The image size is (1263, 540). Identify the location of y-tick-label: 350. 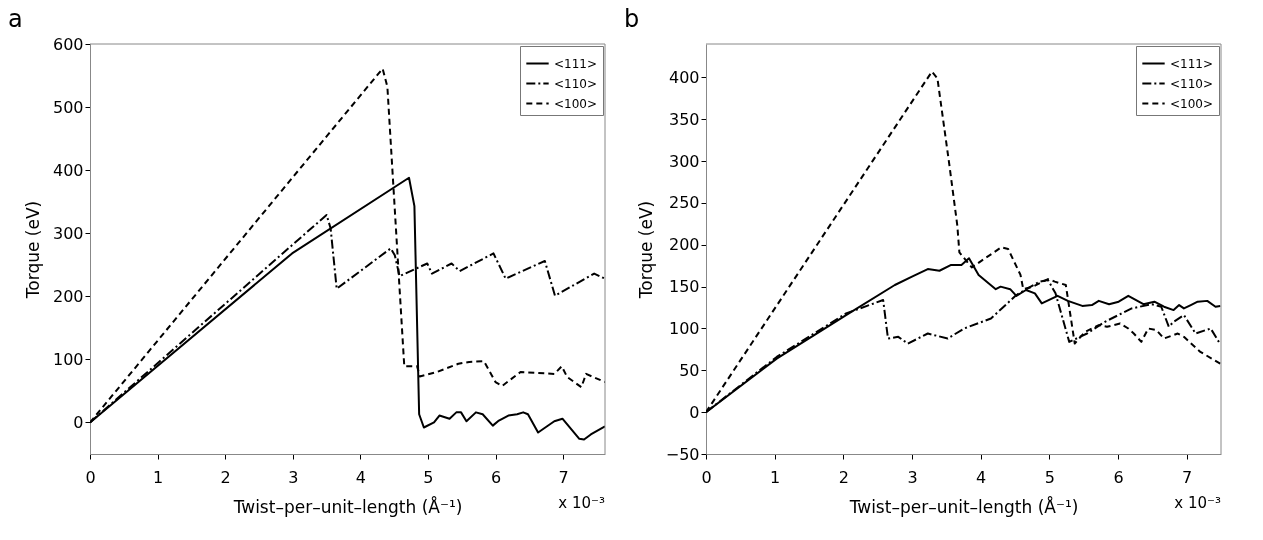
(684, 119).